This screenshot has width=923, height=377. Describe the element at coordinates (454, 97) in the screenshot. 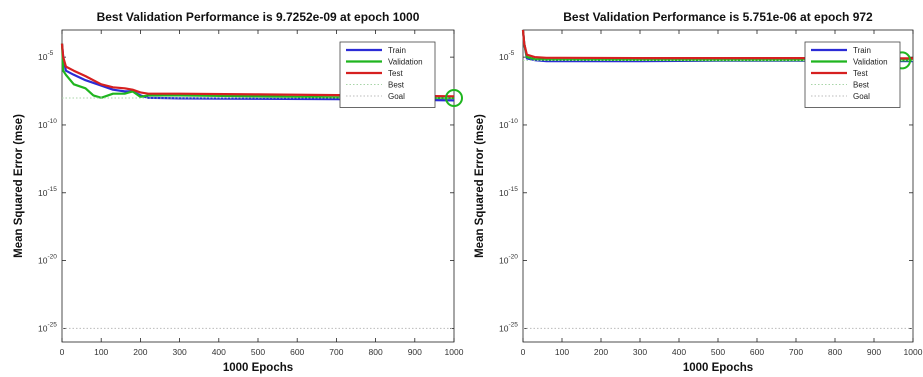

I see `best-point-marker` at that location.